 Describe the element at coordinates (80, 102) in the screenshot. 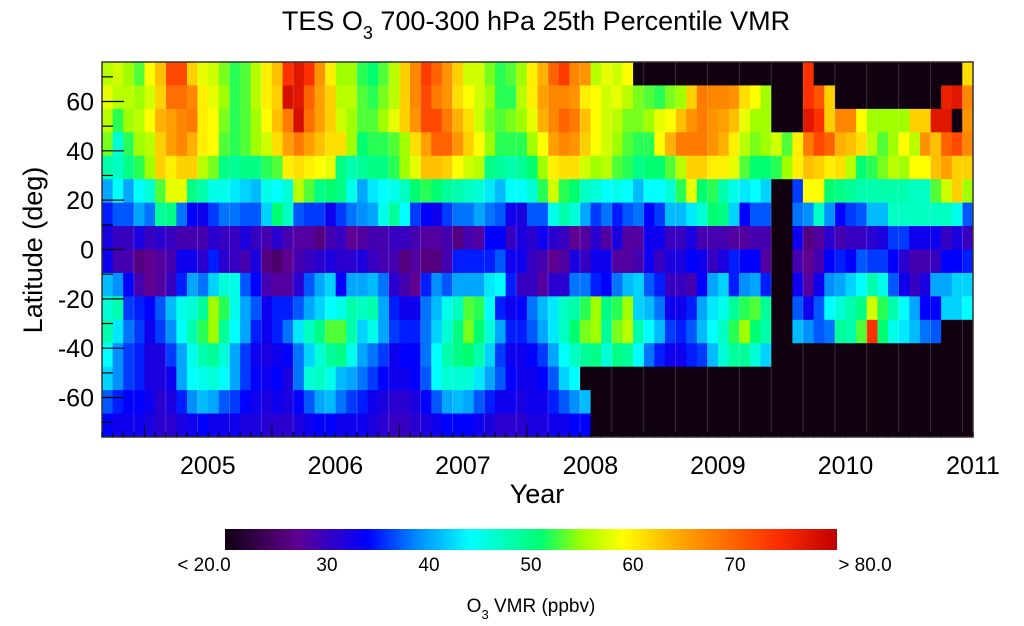

I see `y-tick-label: 60` at that location.